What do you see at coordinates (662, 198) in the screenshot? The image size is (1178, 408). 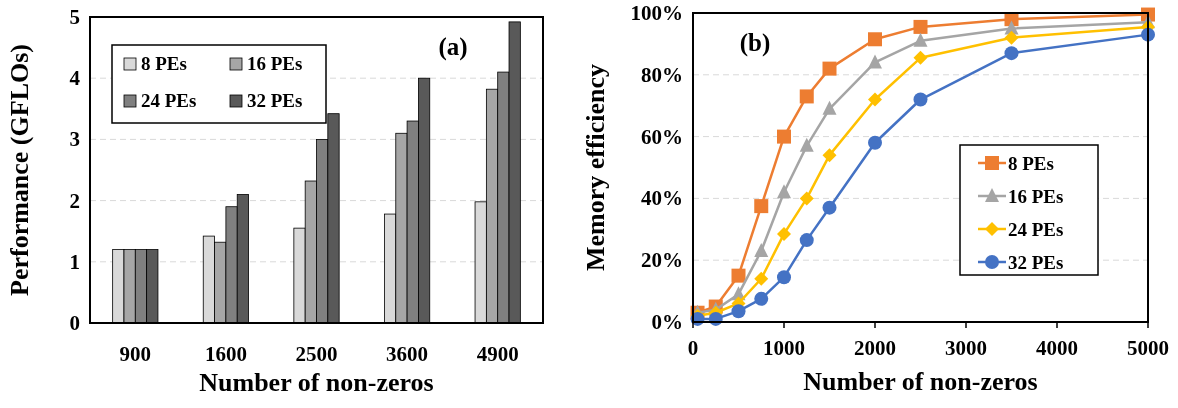 I see `y-tick-label: 40%` at bounding box center [662, 198].